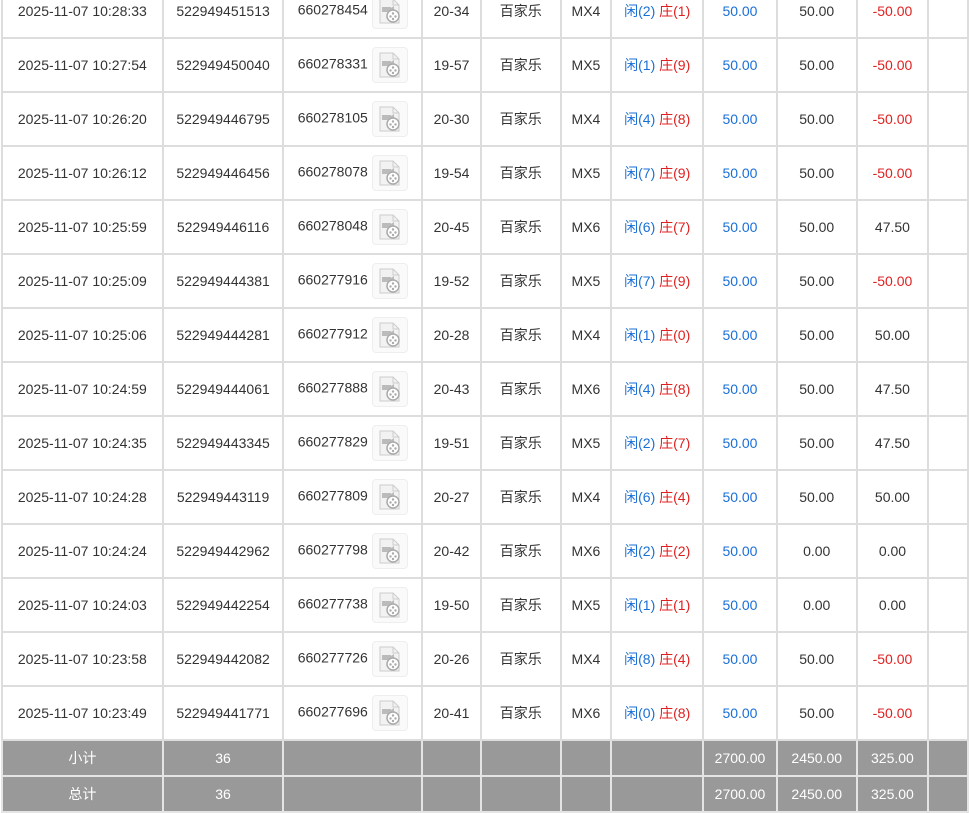  Describe the element at coordinates (675, 497) in the screenshot. I see `banker-result: 庄(4)` at that location.